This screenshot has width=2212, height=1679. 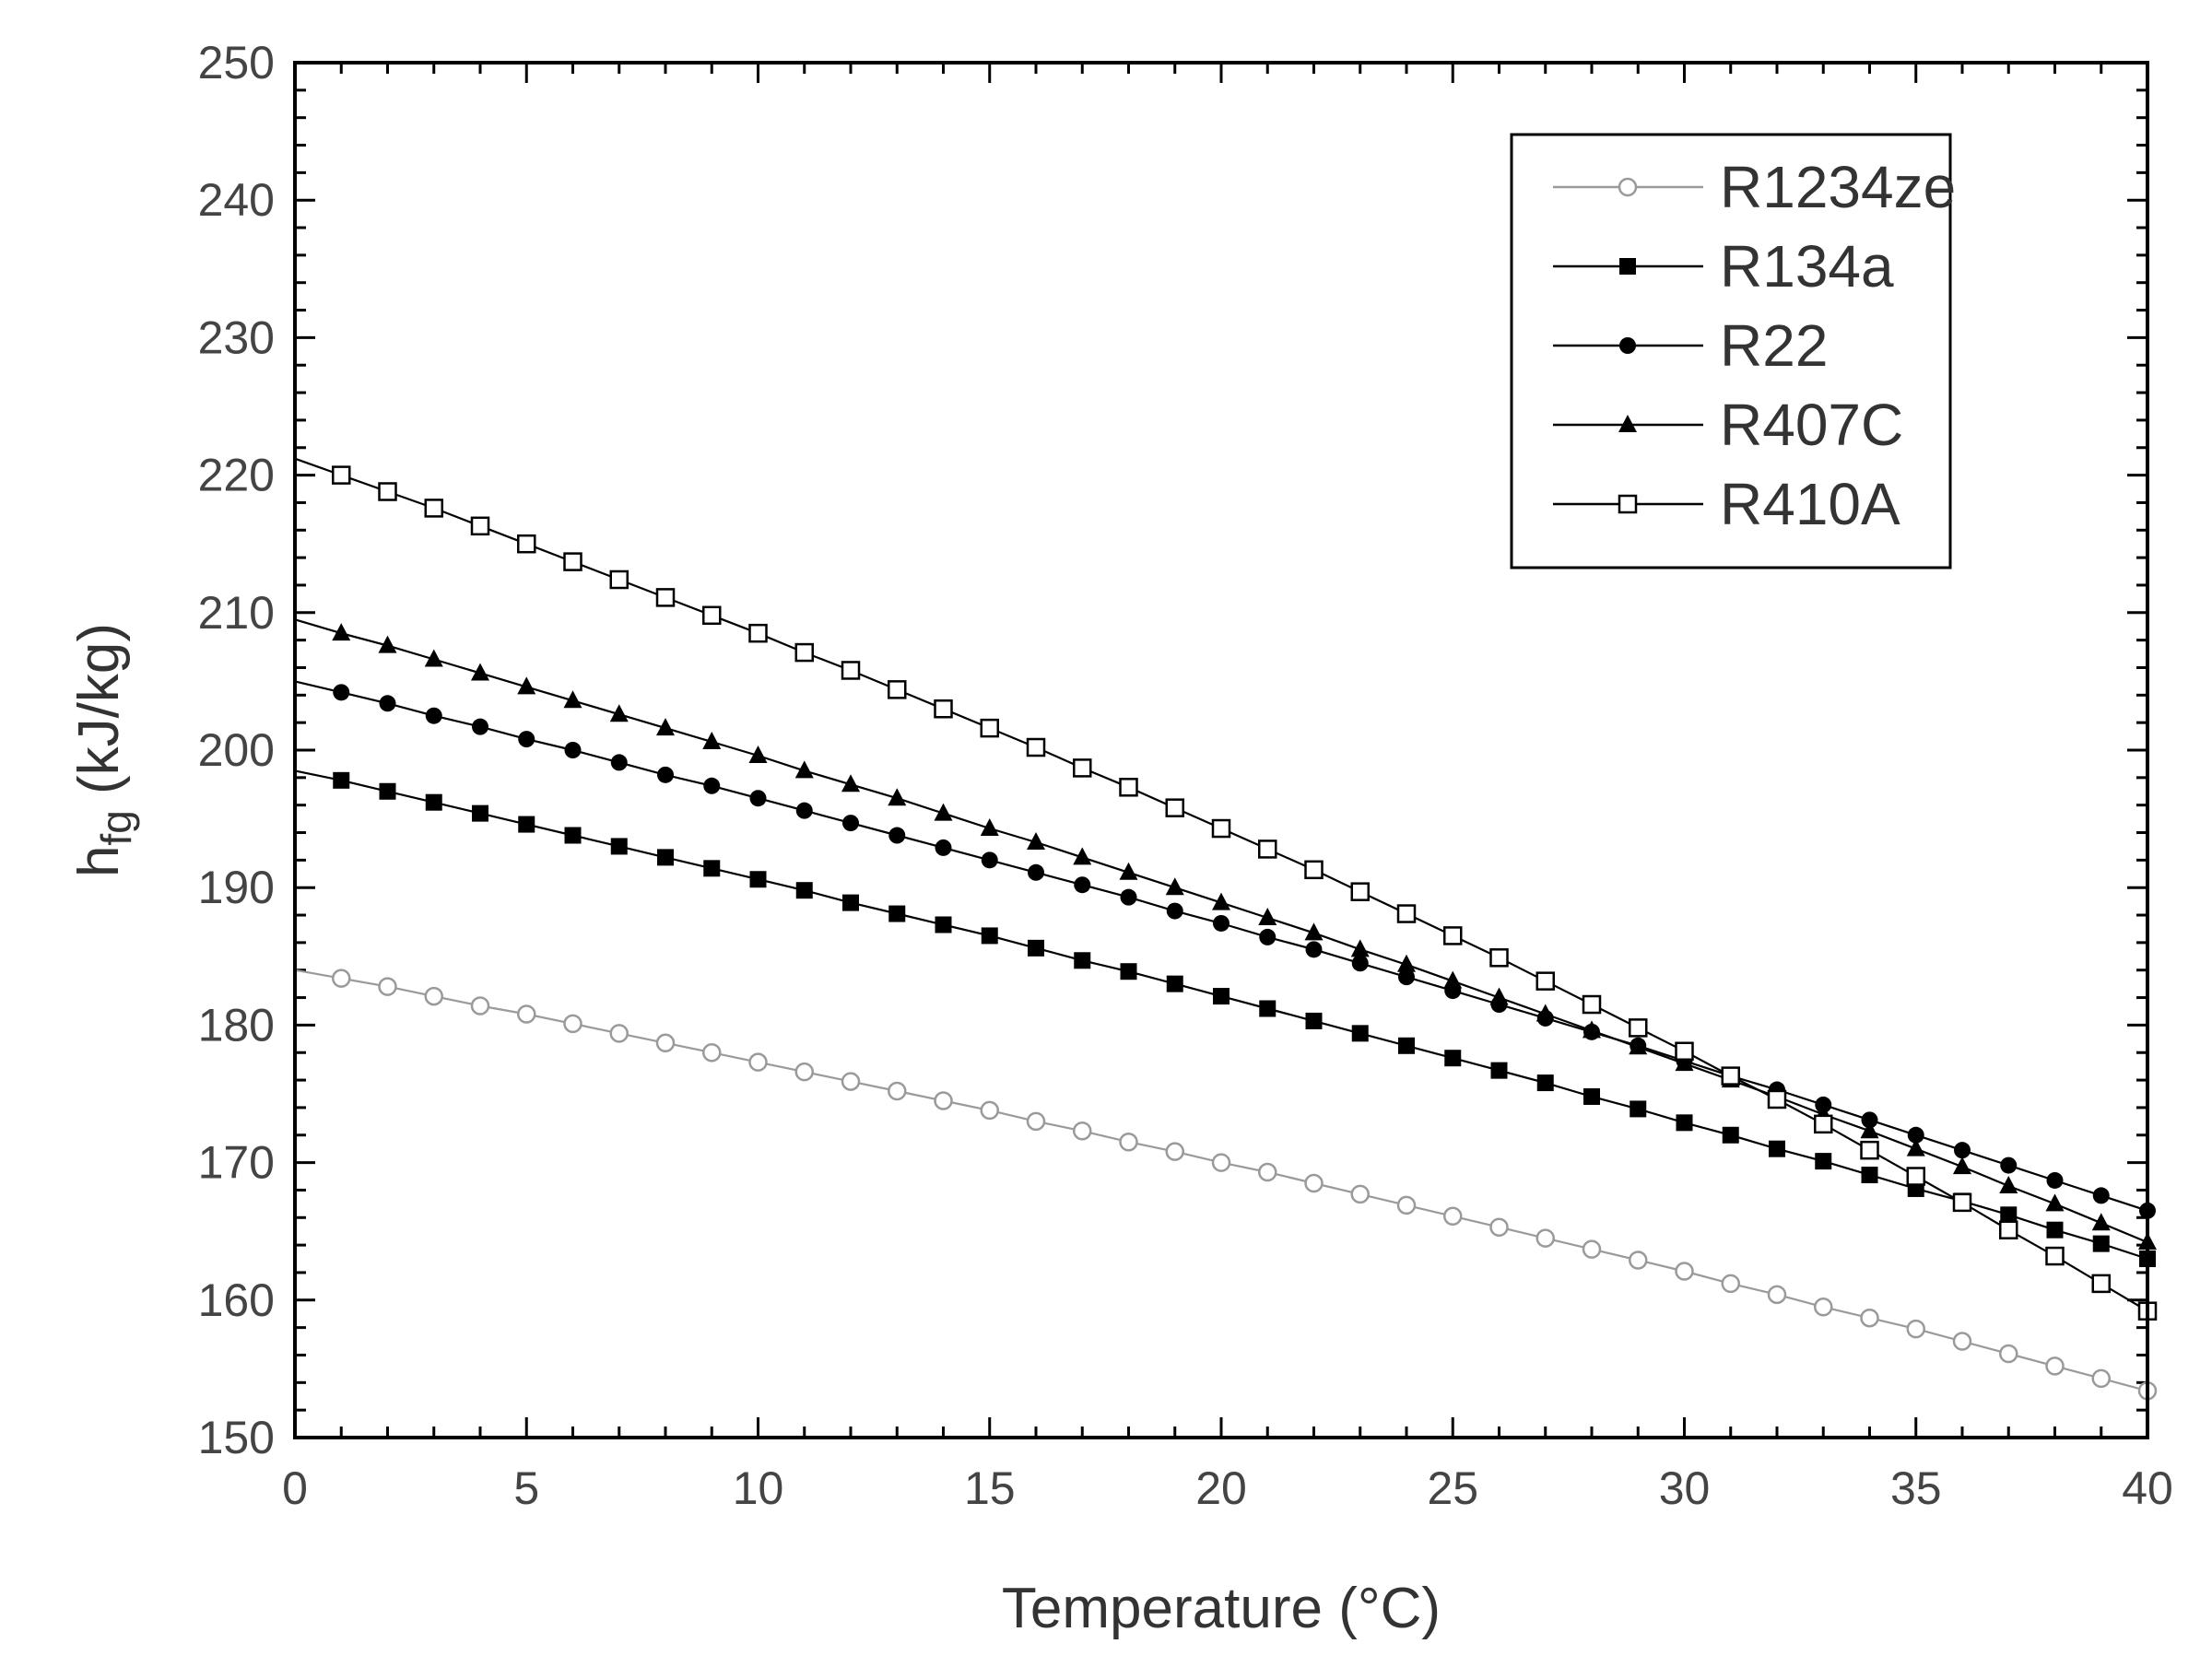 What do you see at coordinates (236, 337) in the screenshot?
I see `y-tick-label: 230` at bounding box center [236, 337].